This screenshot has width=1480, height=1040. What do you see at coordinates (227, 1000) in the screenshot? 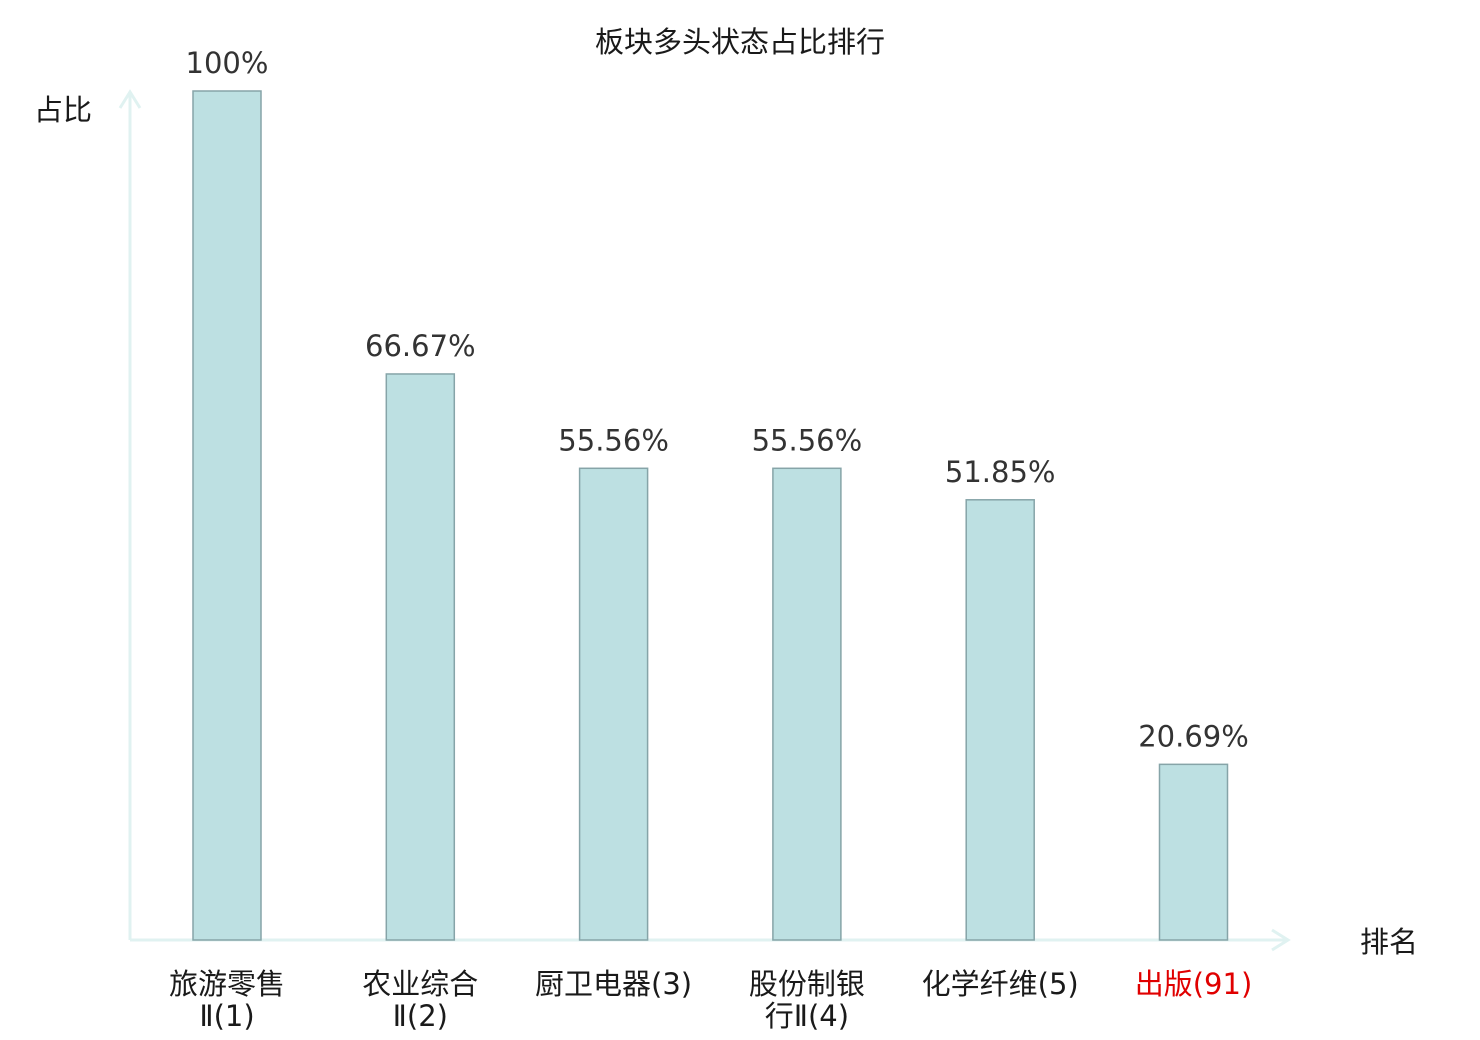
I see `category-label-1: 旅游零售 Ⅱ(1)` at bounding box center [227, 1000].